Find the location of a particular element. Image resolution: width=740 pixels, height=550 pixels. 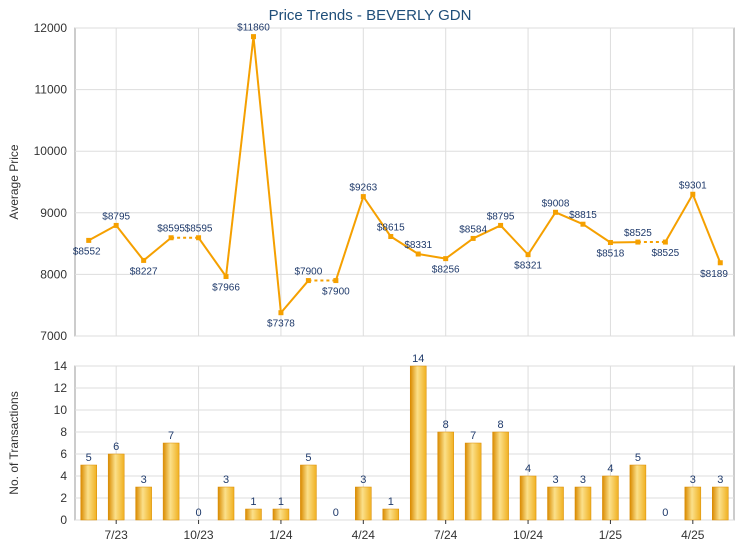

transactions-bar-label: 8 is located at coordinates (501, 425).